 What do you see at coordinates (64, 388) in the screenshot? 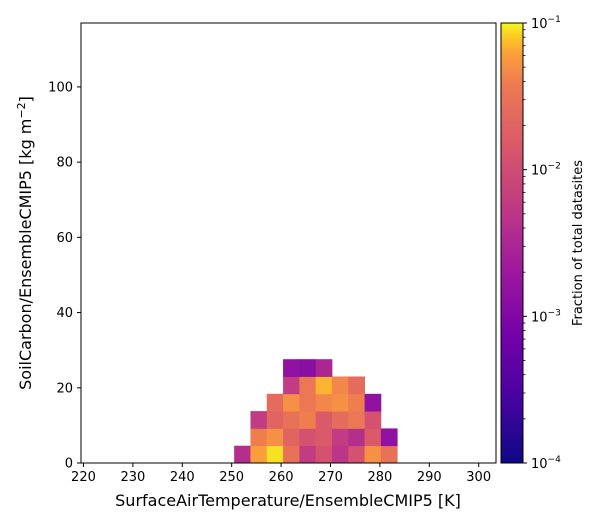
I see `y-tick-label: 20` at bounding box center [64, 388].